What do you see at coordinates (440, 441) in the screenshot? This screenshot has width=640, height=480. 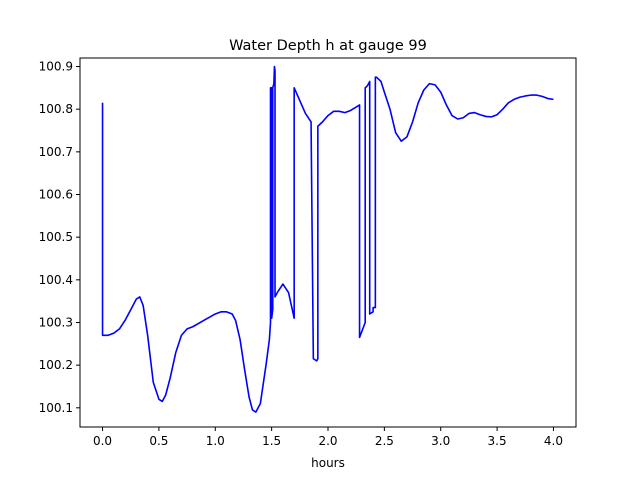 I see `x-tick-label: 3.0` at bounding box center [440, 441].